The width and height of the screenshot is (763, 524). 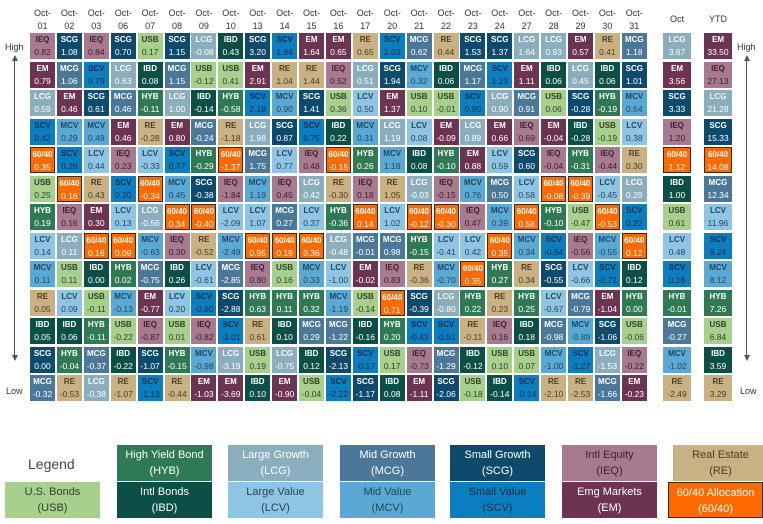 I want to click on right-arrow-up-icon, so click(x=747, y=58).